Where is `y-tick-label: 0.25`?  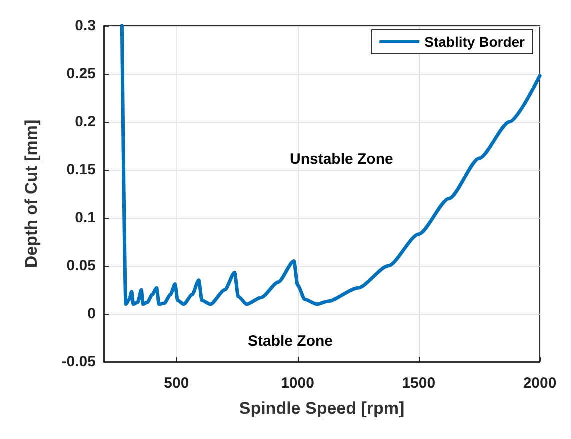
y-tick-label: 0.25 is located at coordinates (81, 74).